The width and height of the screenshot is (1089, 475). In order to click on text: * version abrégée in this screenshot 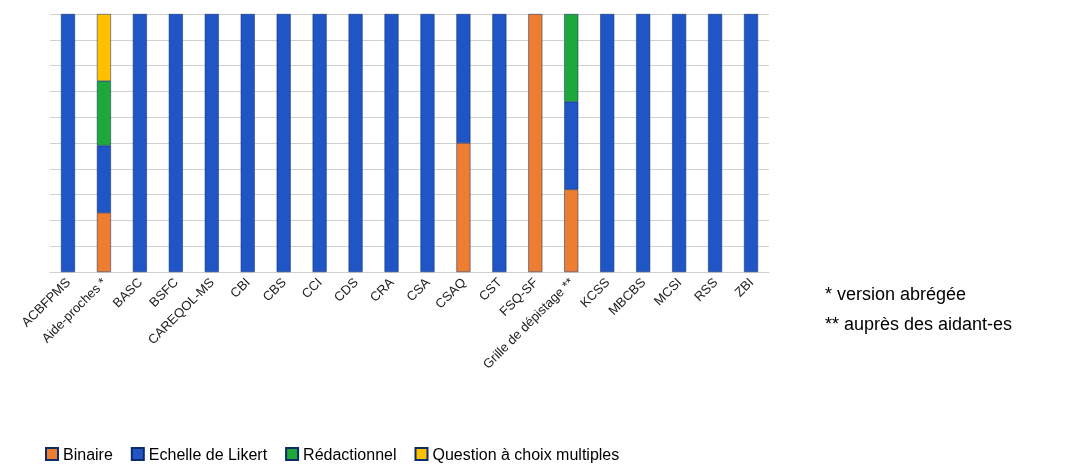, I will do `click(896, 294)`.